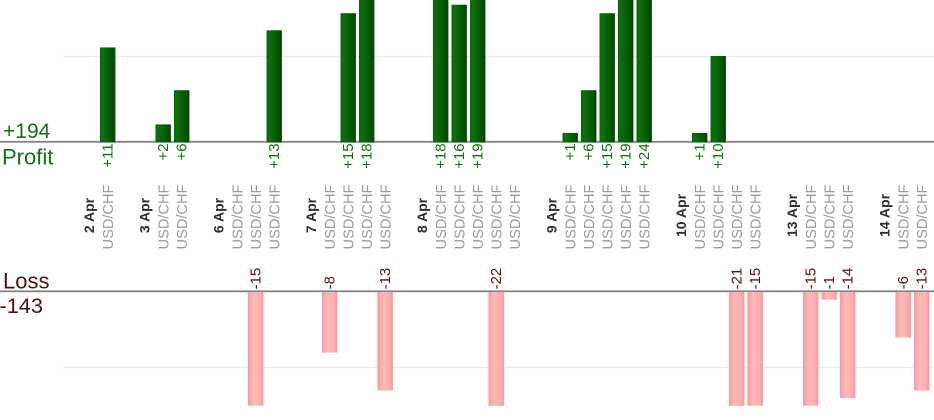  What do you see at coordinates (884, 215) in the screenshot?
I see `svg-text: 14 Apr` at bounding box center [884, 215].